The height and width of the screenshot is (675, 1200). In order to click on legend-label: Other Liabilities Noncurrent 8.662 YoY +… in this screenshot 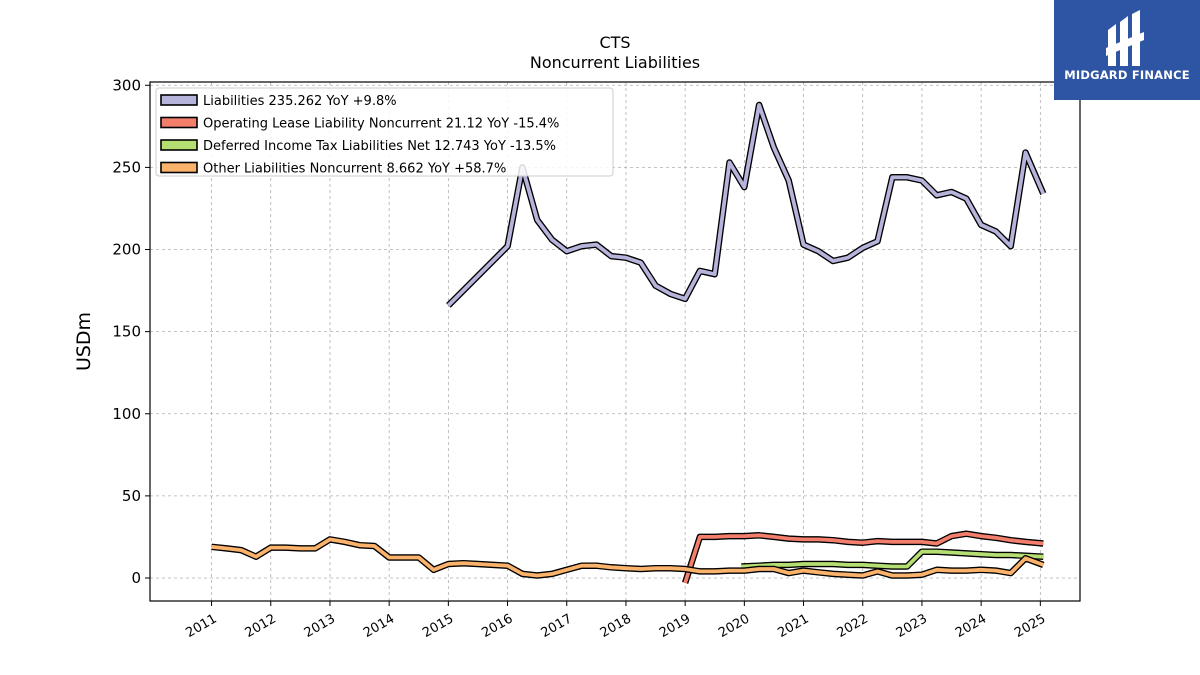, I will do `click(354, 169)`.